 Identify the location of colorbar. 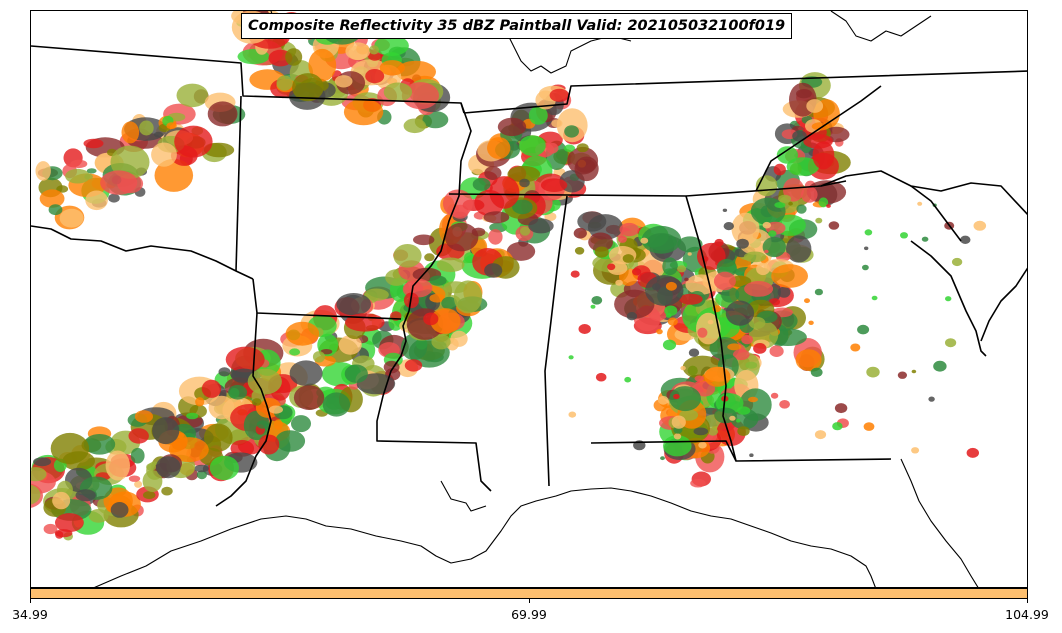
(529, 593).